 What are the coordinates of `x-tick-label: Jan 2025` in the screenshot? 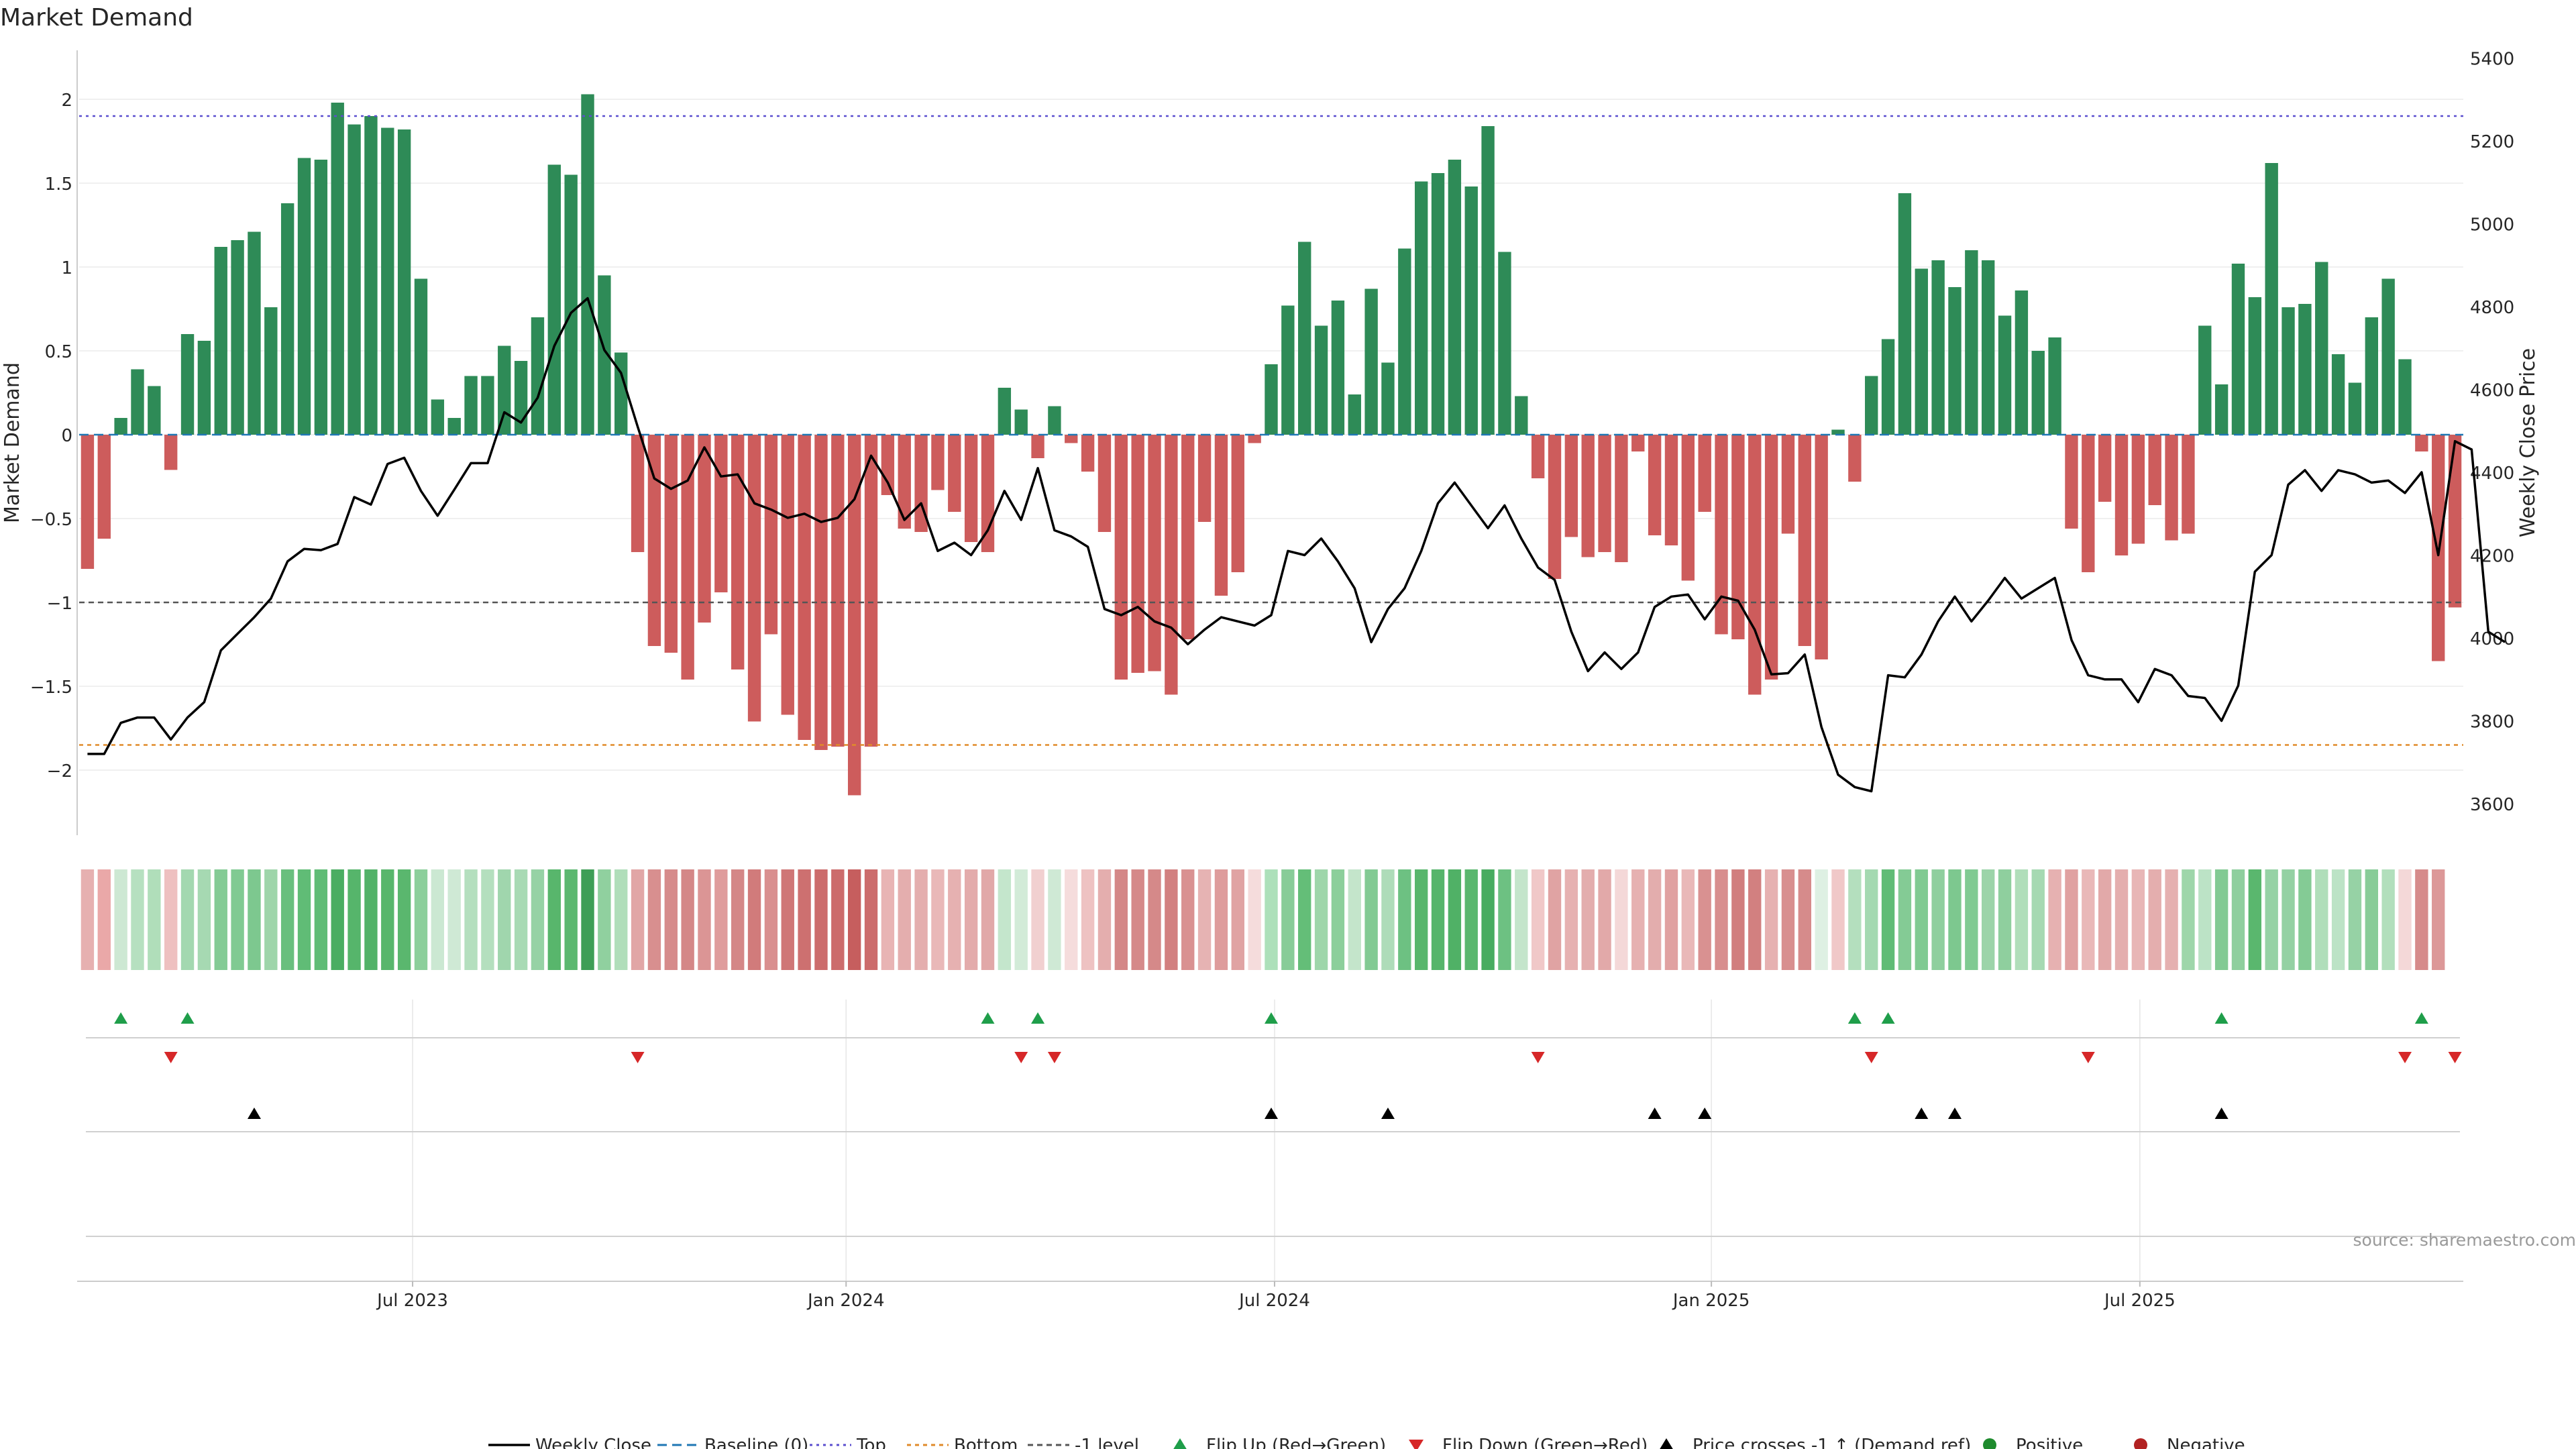 It's located at (1711, 1301).